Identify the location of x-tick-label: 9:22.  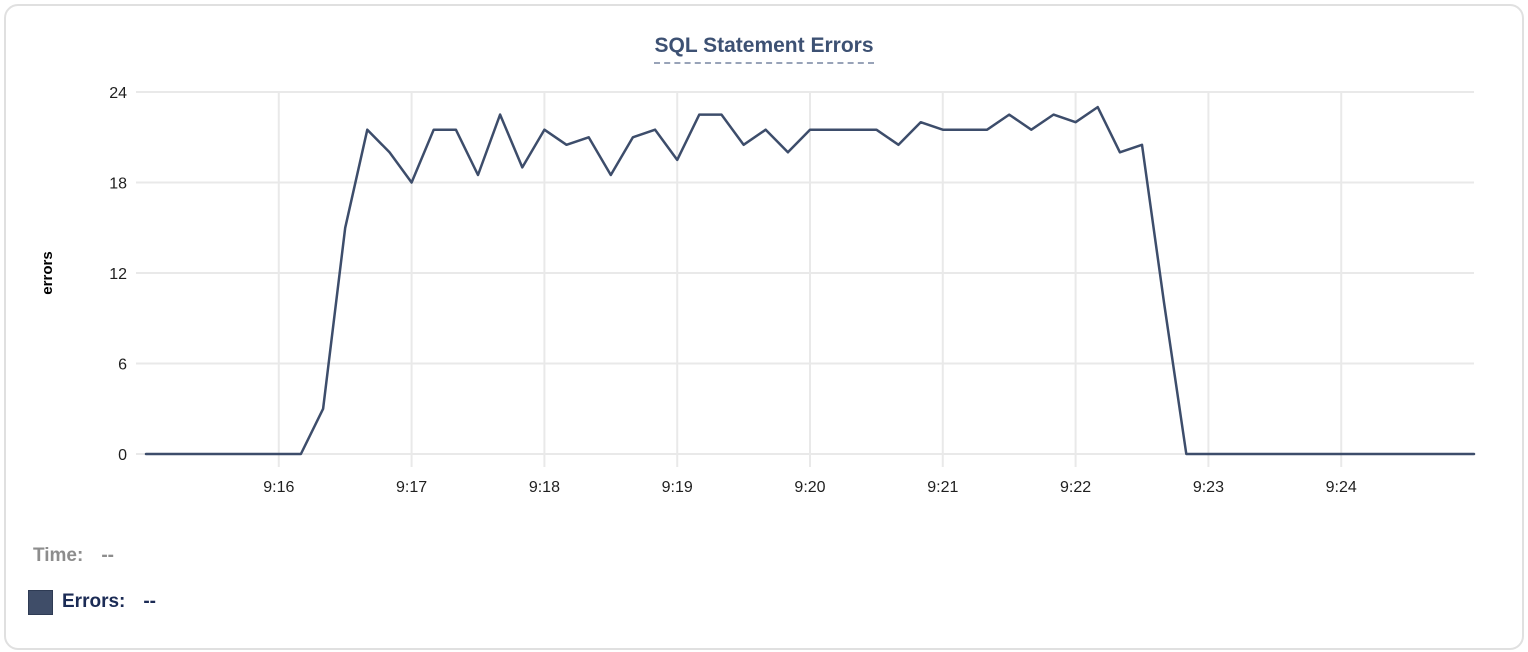
(1075, 487).